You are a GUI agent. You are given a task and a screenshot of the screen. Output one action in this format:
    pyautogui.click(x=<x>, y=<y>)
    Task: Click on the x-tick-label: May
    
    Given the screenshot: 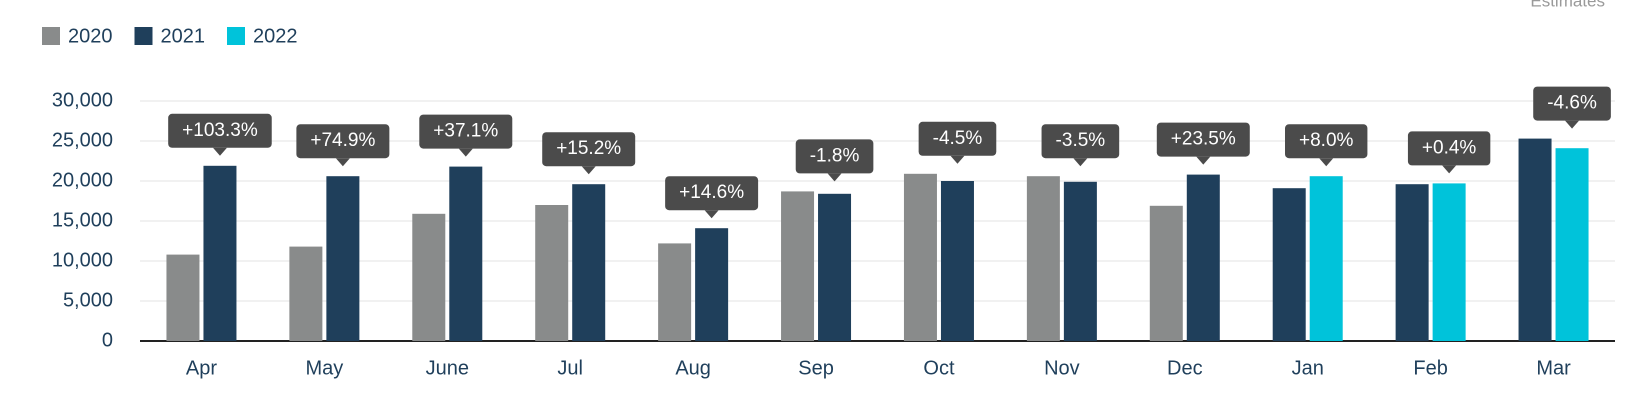 What is the action you would take?
    pyautogui.click(x=324, y=368)
    